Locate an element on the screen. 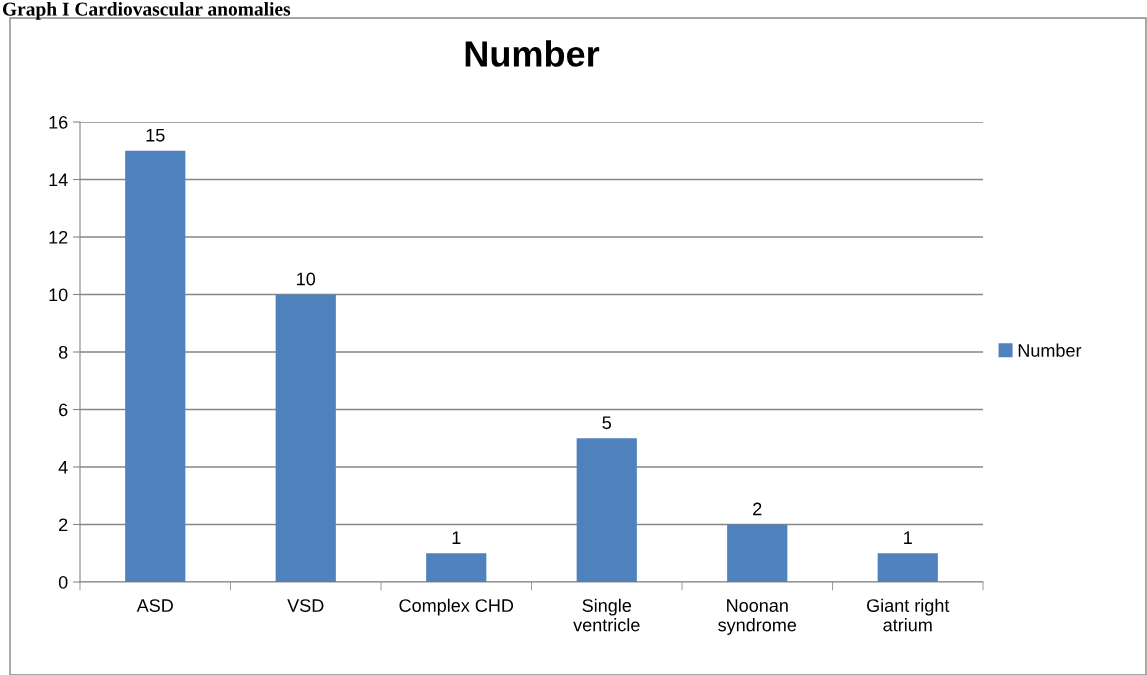 This screenshot has height=675, width=1147. data-label: 10 is located at coordinates (306, 279).